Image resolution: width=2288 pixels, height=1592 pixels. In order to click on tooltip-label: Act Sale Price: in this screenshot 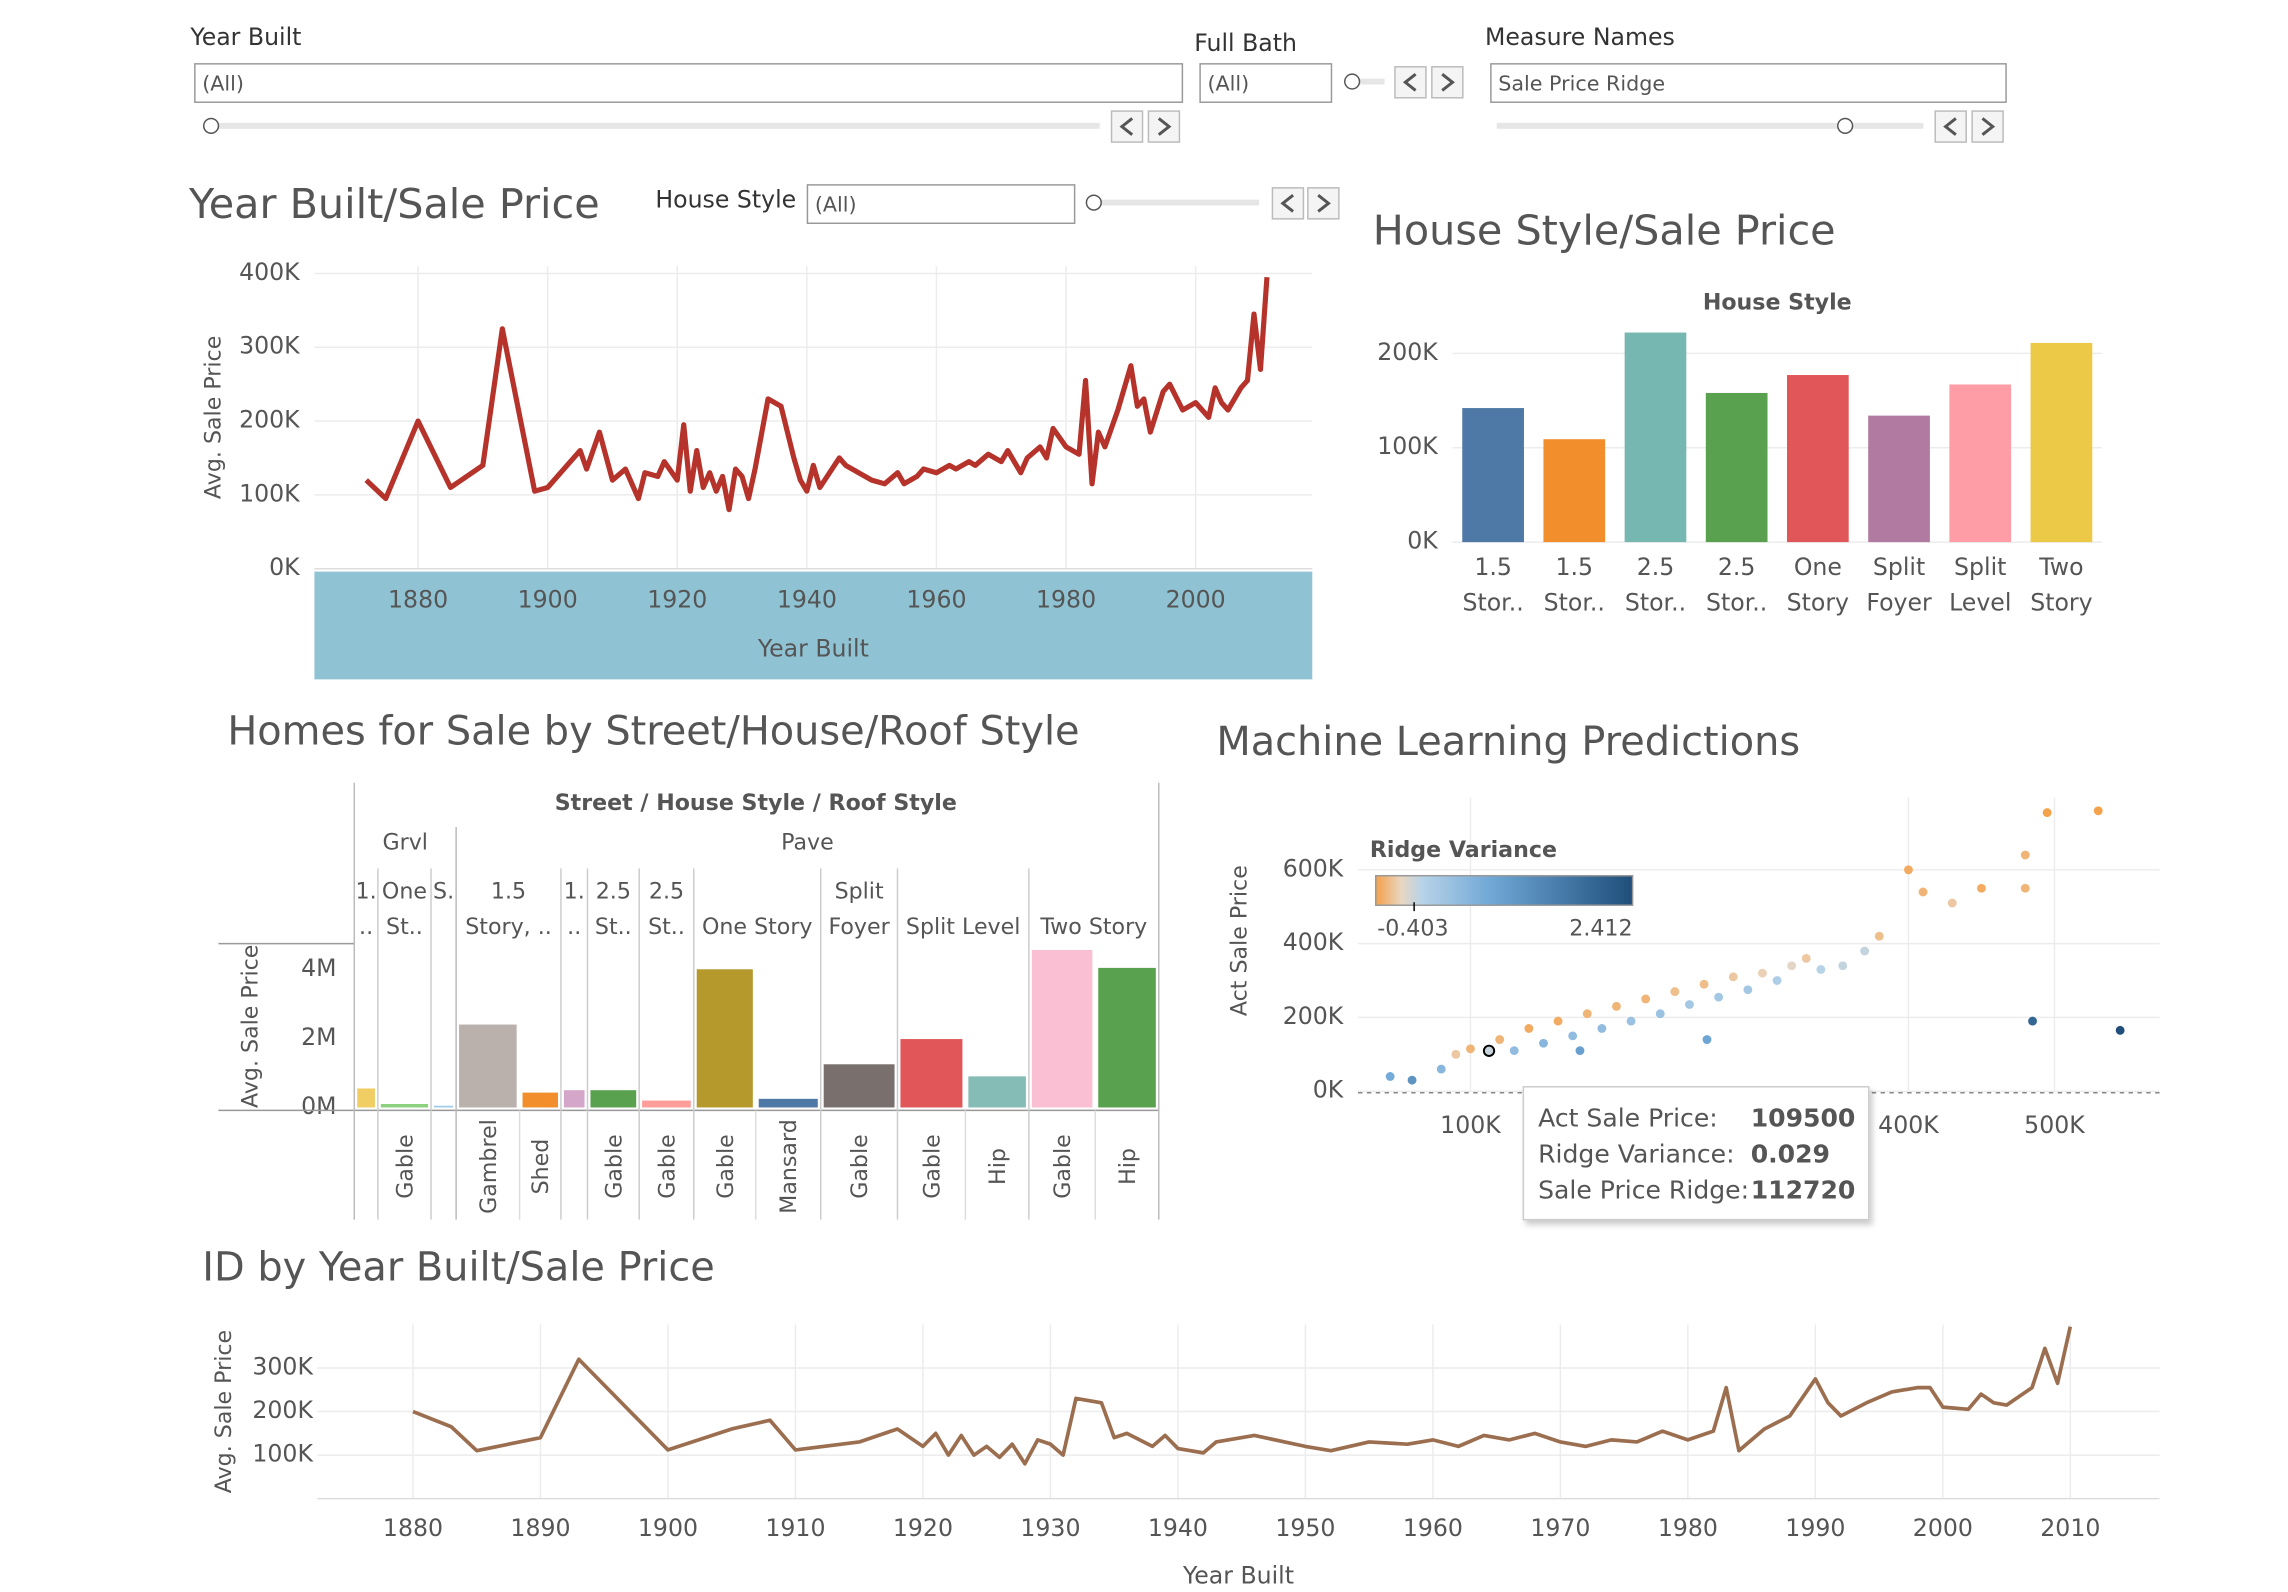, I will do `click(1628, 1117)`.